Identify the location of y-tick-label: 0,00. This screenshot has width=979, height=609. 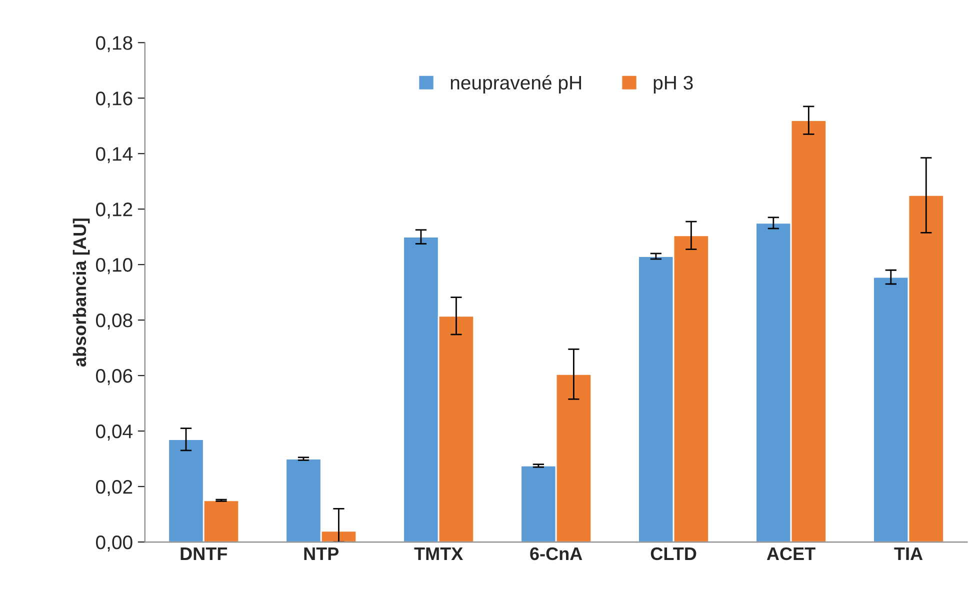
(114, 543).